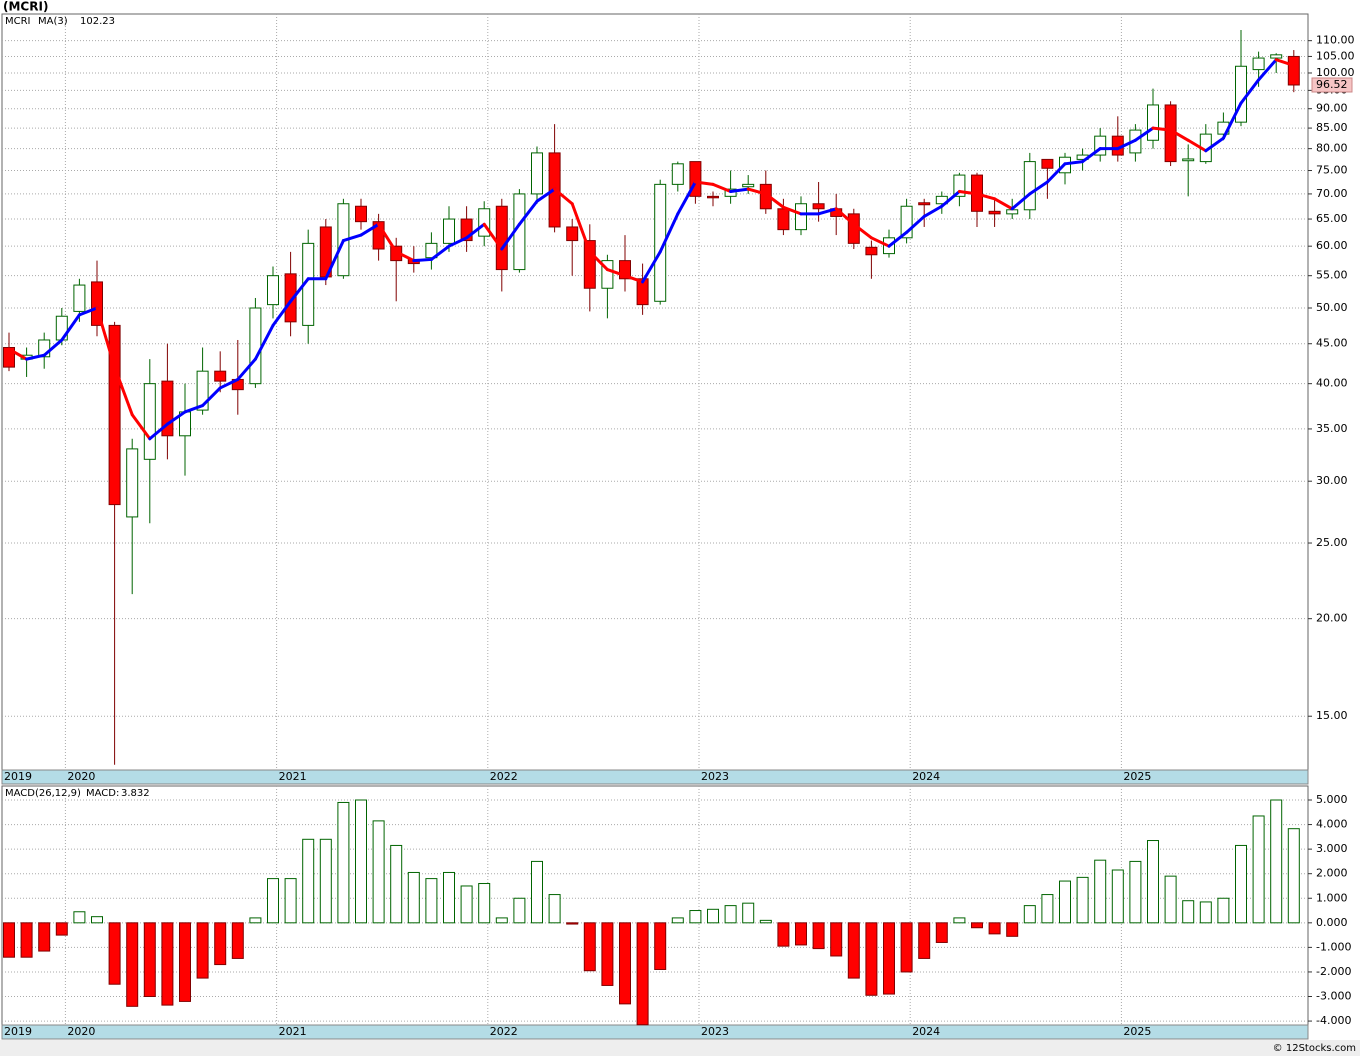 The image size is (1360, 1056). Describe the element at coordinates (1332, 307) in the screenshot. I see `y-tick-label: 50.00` at that location.